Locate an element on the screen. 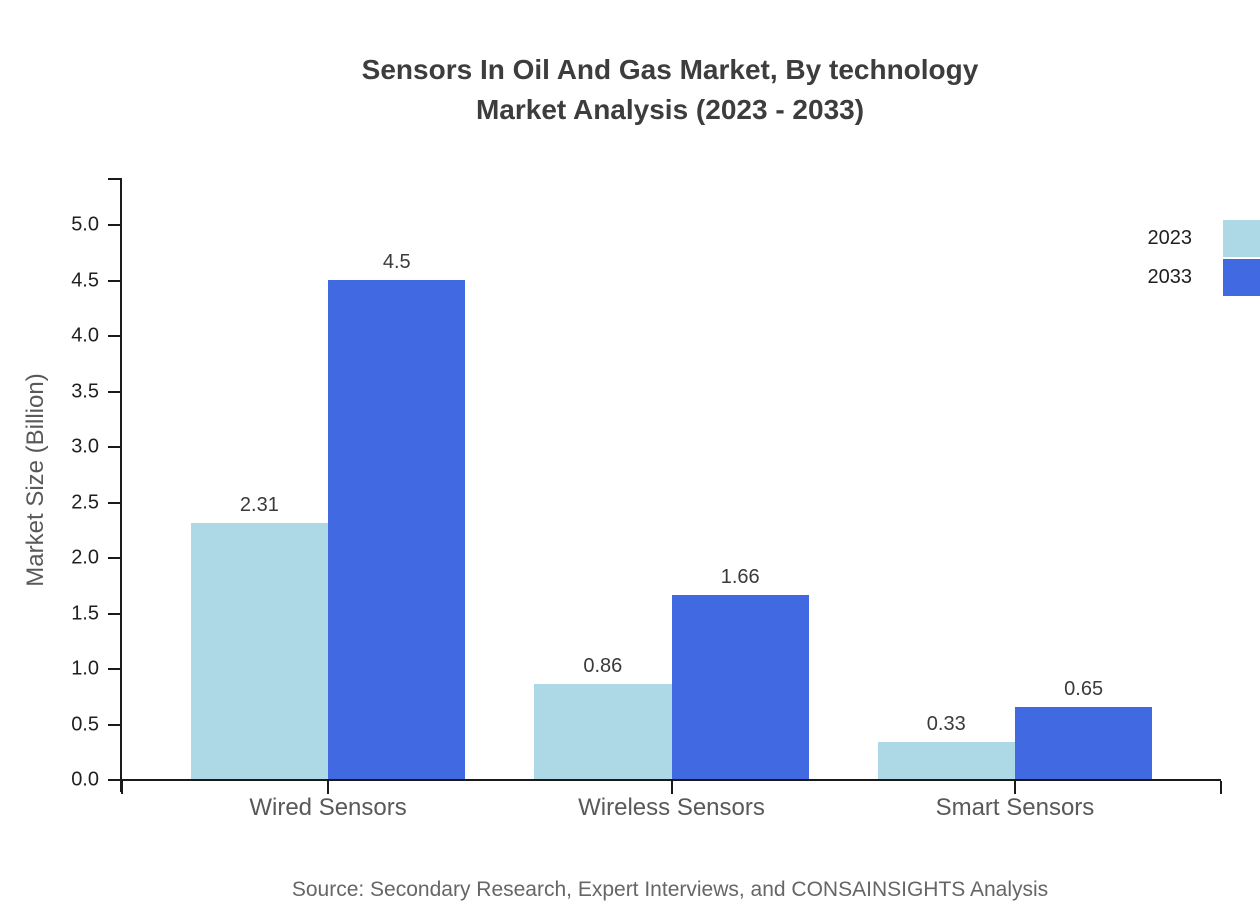  y-tick-label: 0.5 is located at coordinates (85, 724).